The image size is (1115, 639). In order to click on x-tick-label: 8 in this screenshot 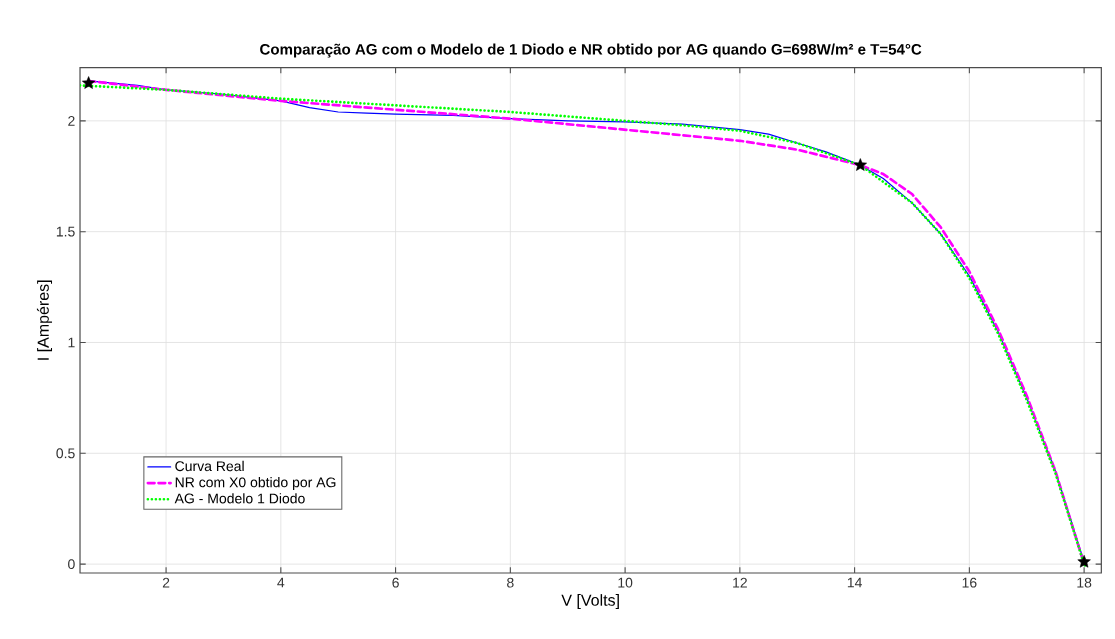, I will do `click(510, 582)`.